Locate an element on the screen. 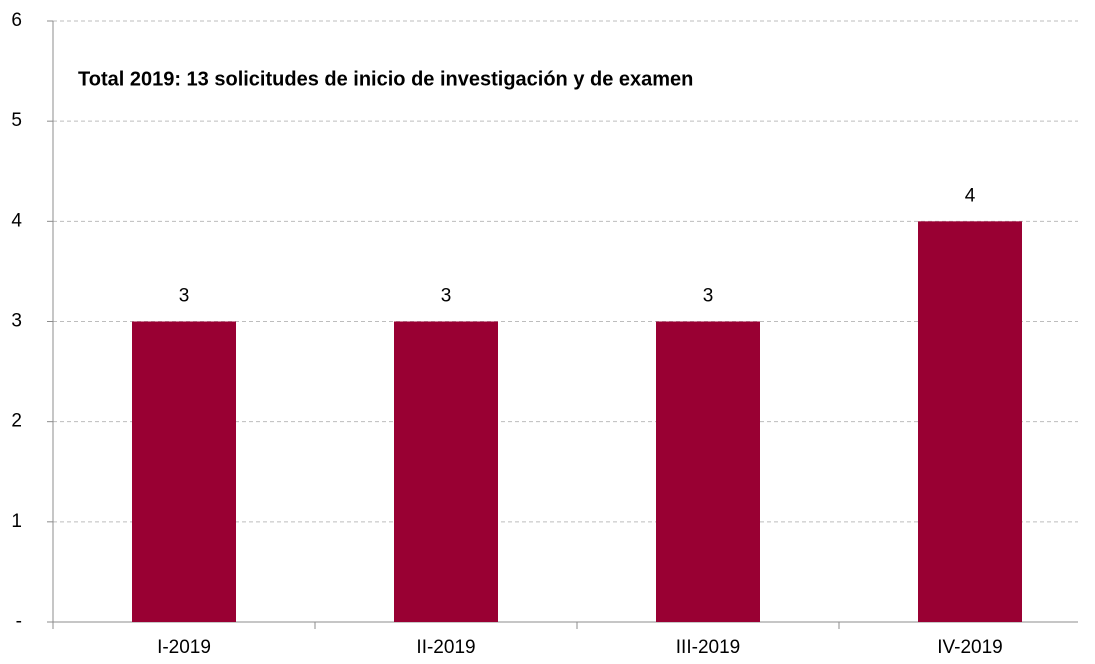  x-tick-label: III-2019 is located at coordinates (708, 647).